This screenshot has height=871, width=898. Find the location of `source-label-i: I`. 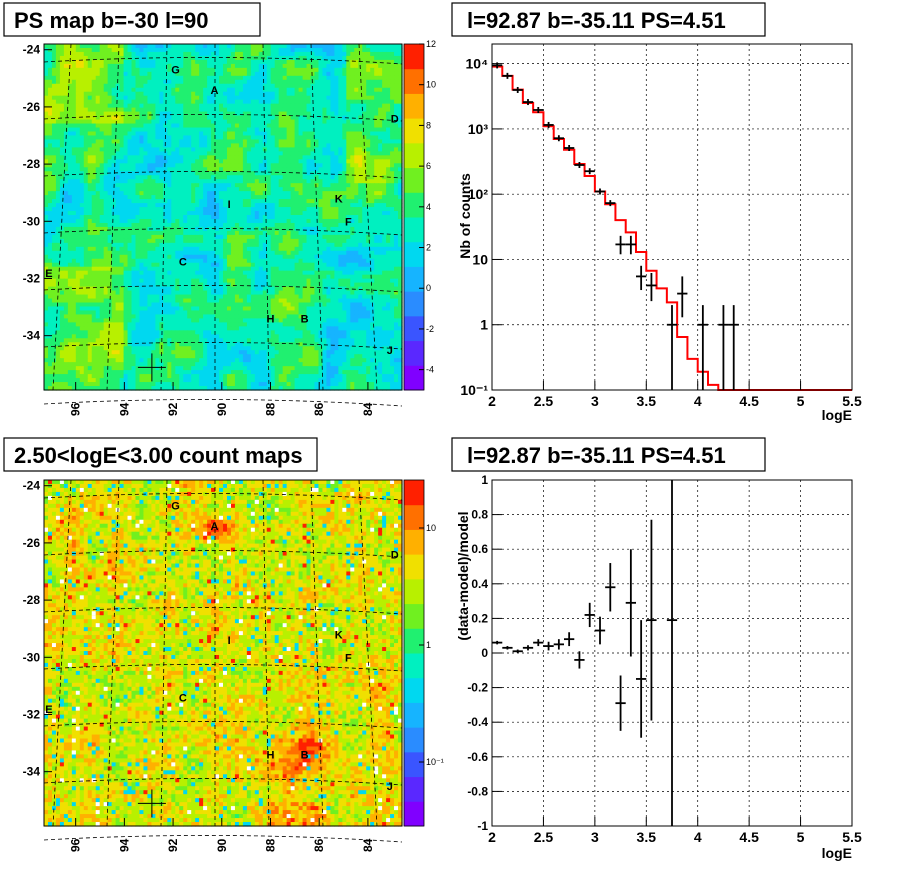

source-label-i: I is located at coordinates (229, 641).